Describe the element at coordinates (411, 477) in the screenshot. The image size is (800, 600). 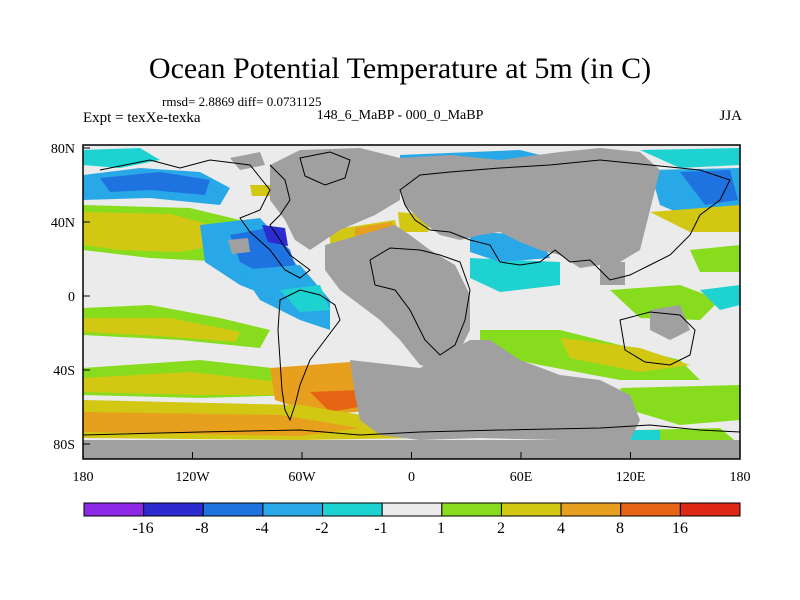
I see `x-tick-label: 0` at that location.